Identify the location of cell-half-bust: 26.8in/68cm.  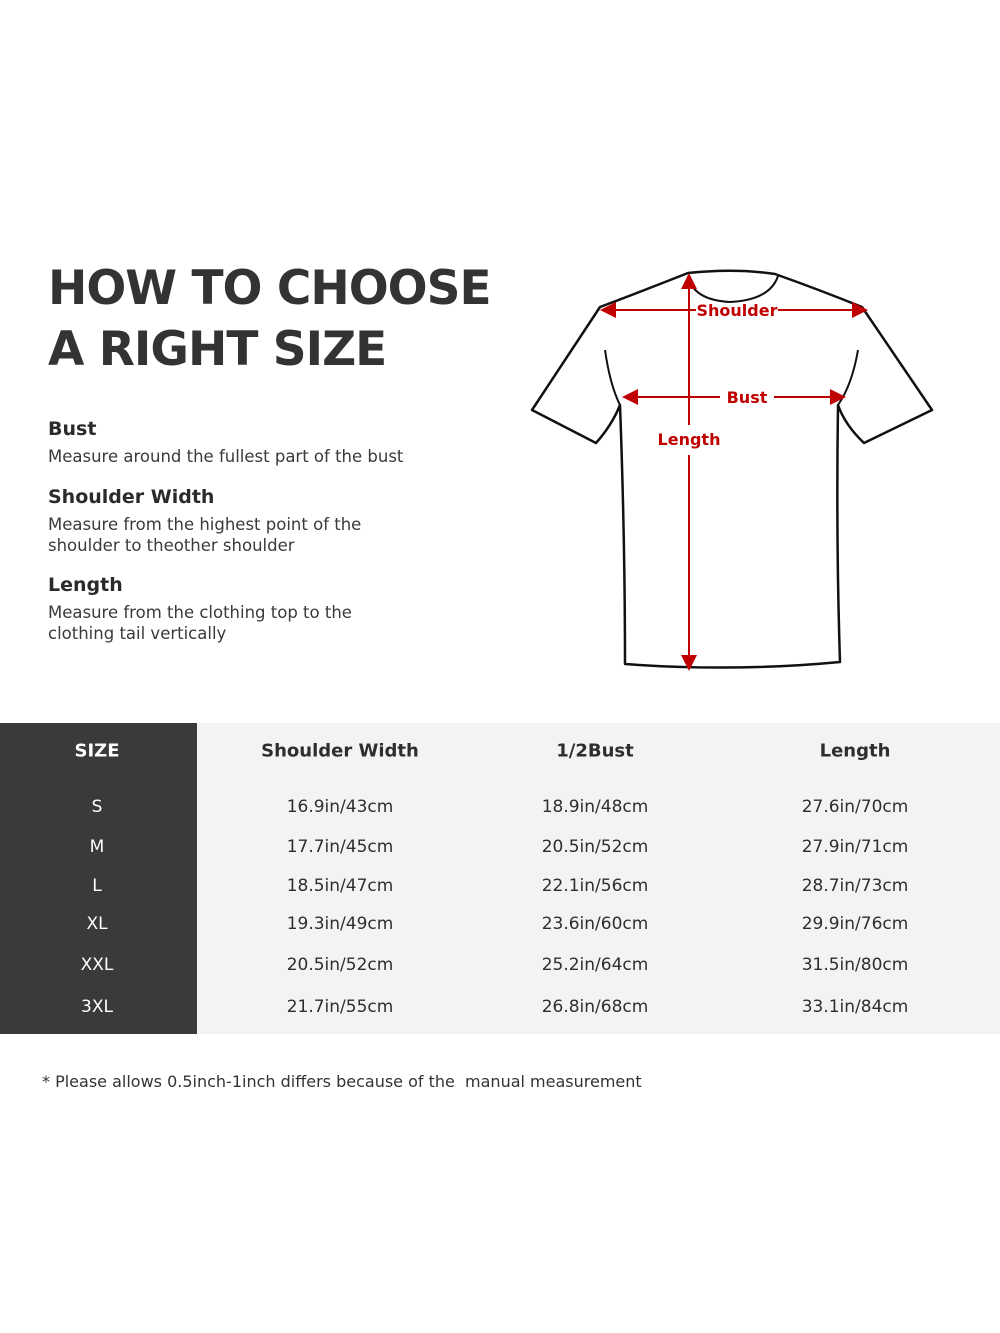
(595, 1007).